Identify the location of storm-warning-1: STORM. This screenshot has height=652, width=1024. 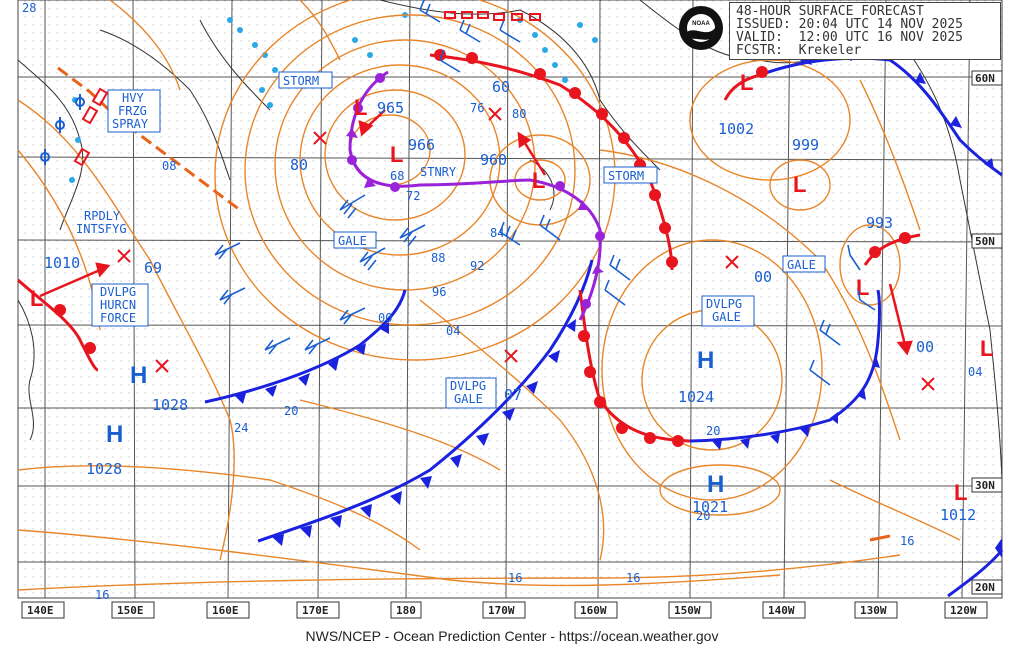
(301, 81).